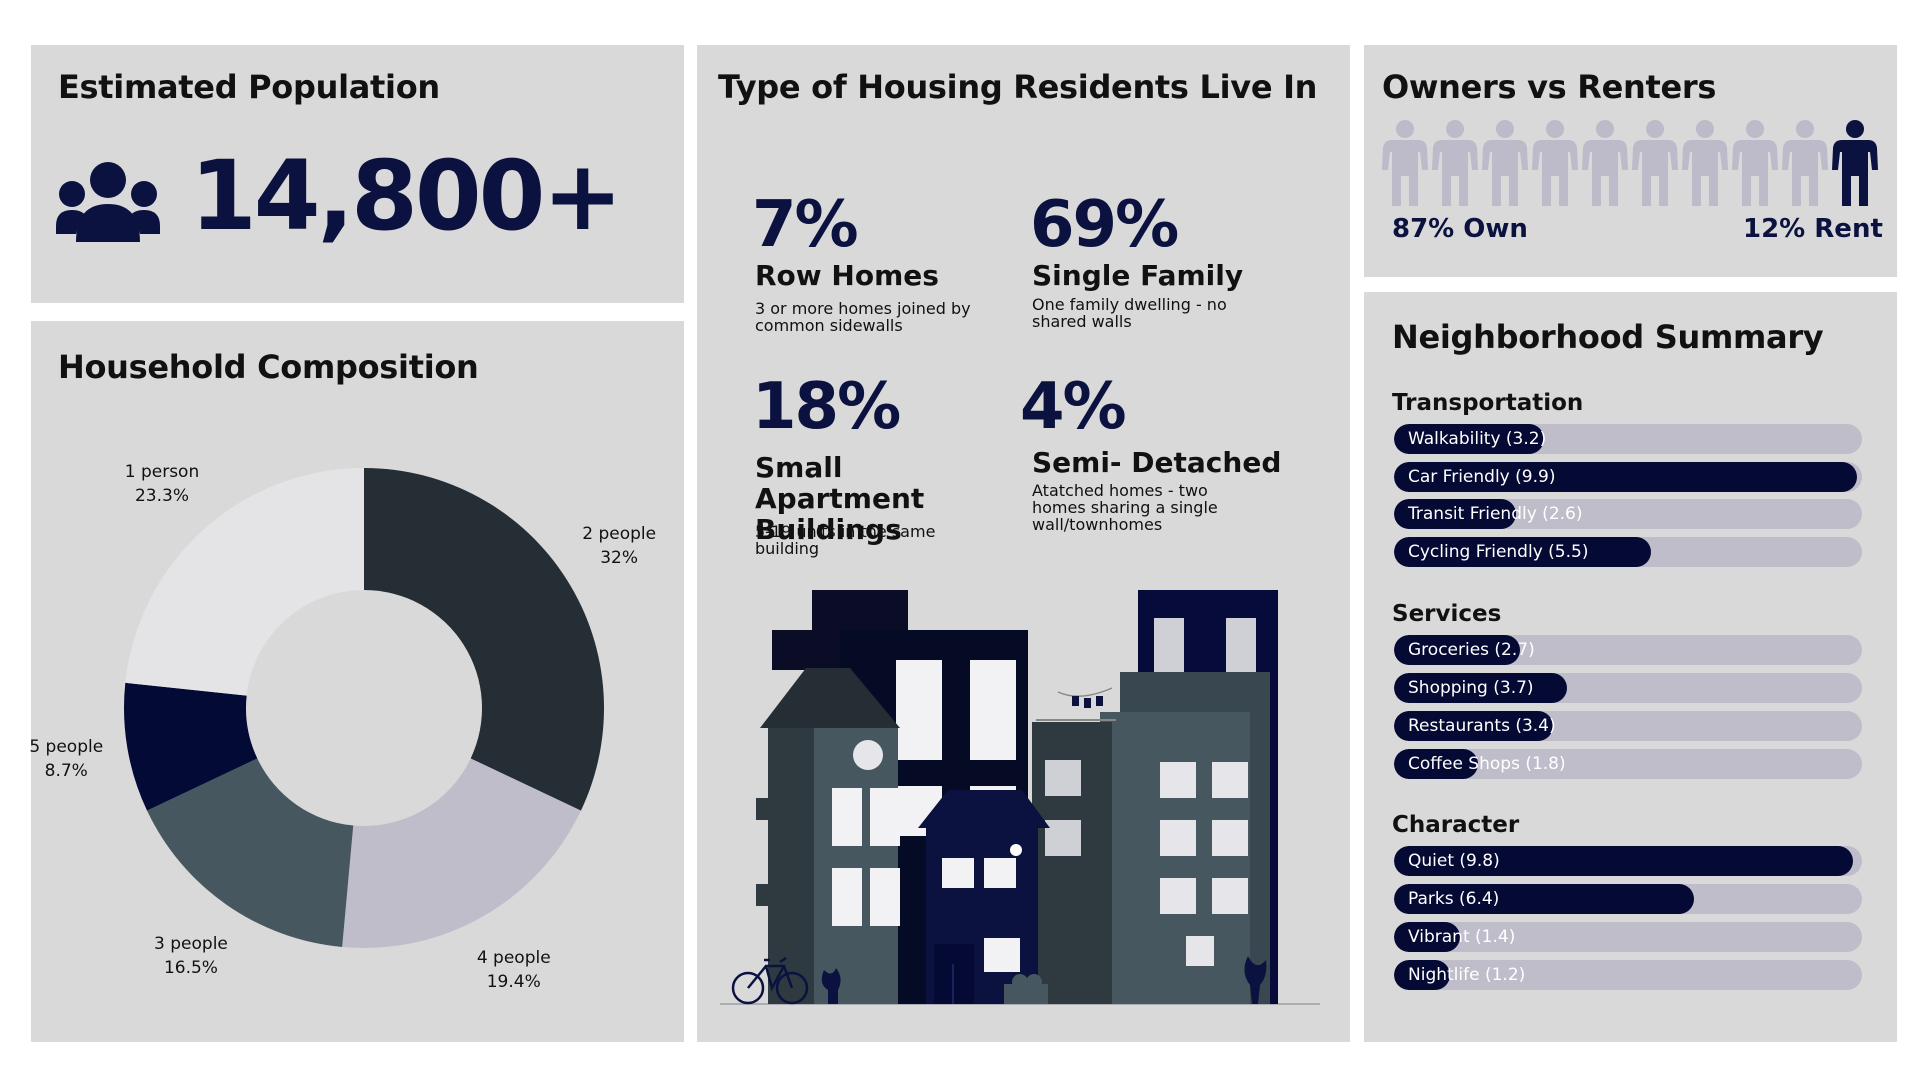  Describe the element at coordinates (1487, 764) in the screenshot. I see `summary-bar-label: Coffee Shops (1.8)` at that location.